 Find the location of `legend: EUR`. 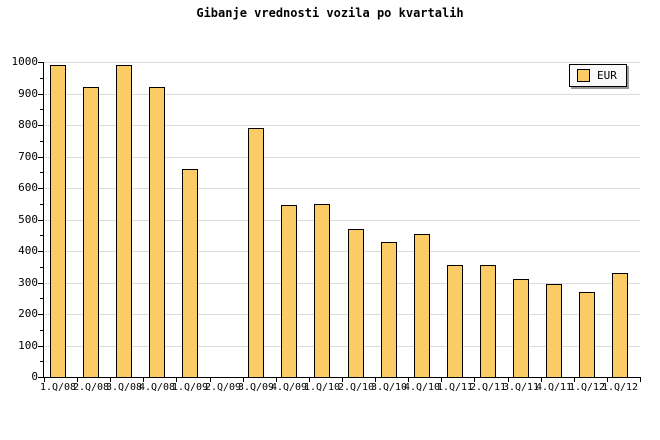

legend: EUR is located at coordinates (598, 75).